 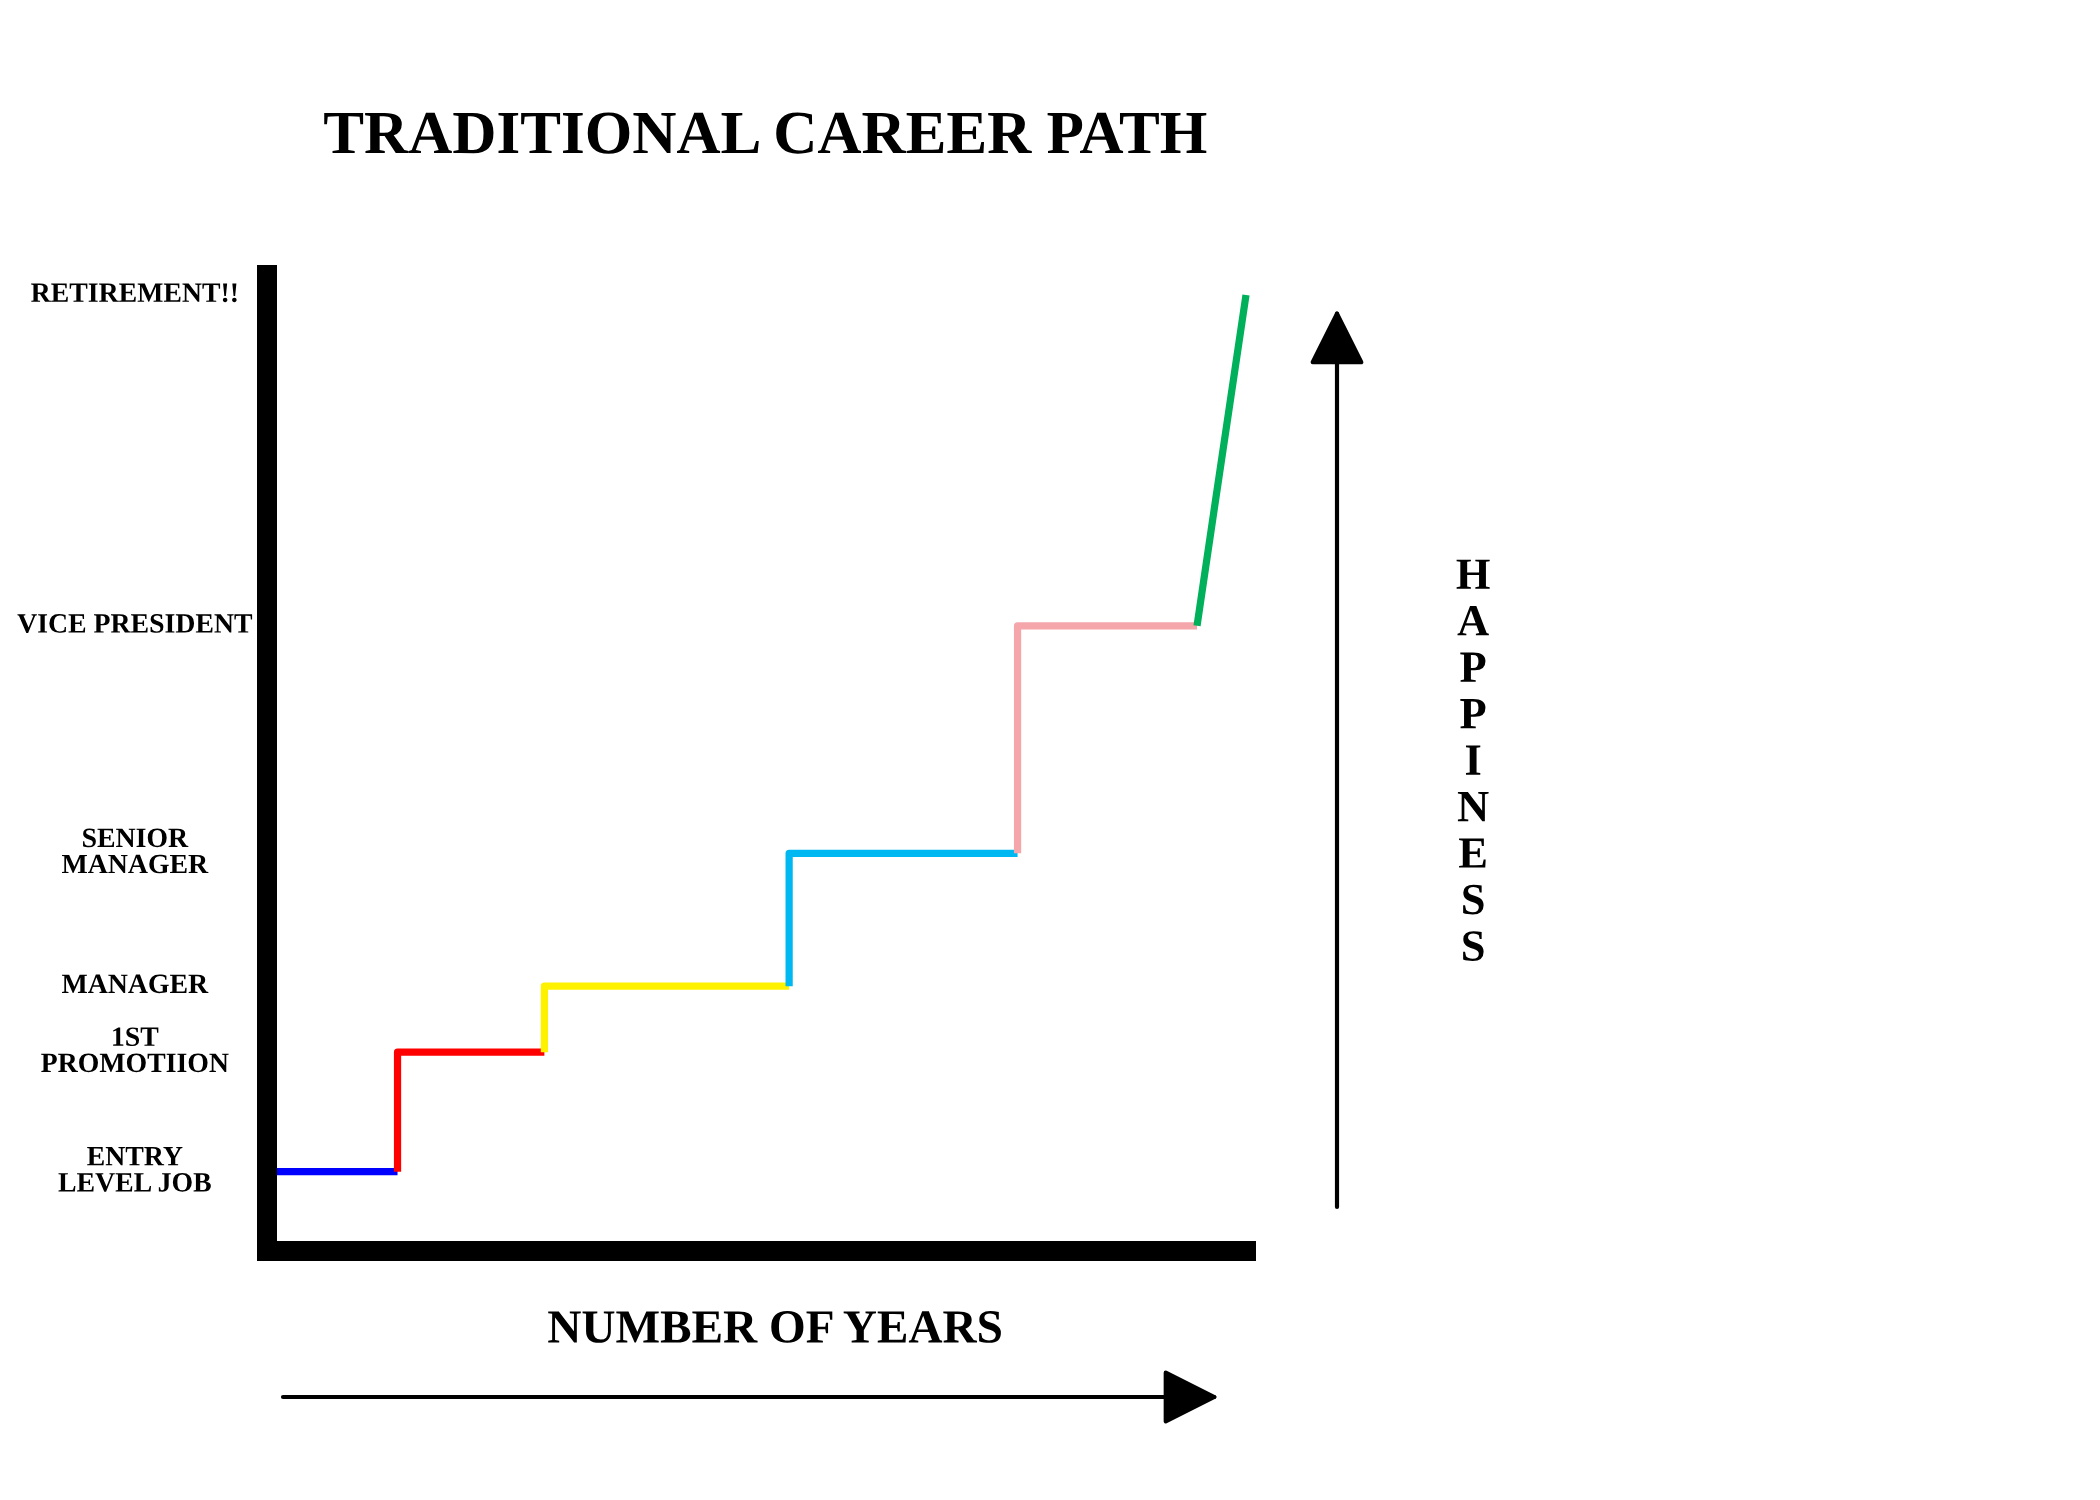 What do you see at coordinates (135, 984) in the screenshot?
I see `text: MANAGER` at bounding box center [135, 984].